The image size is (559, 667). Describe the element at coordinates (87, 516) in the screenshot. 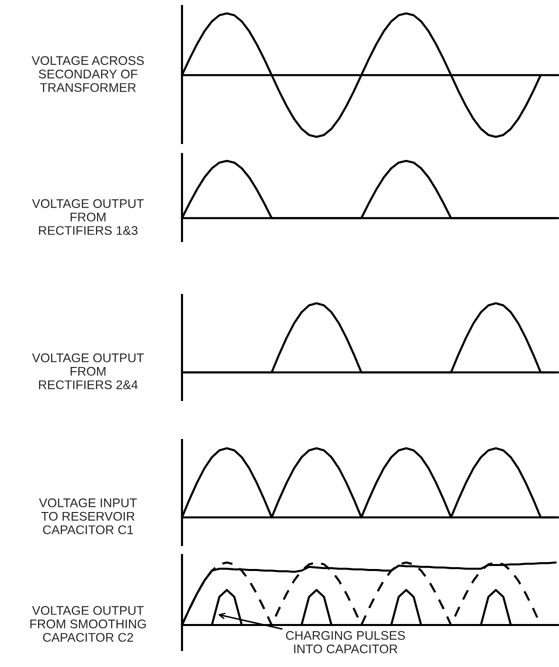

I see `y-axis-title: VOLTAGE INPUT TO RESERVOIR CAPACITOR C1` at that location.